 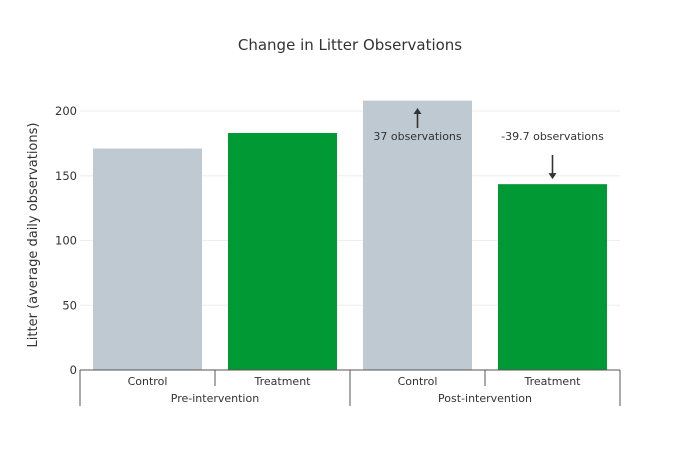 What do you see at coordinates (33, 235) in the screenshot?
I see `y-axis-label: Litter (average daily observations)` at bounding box center [33, 235].